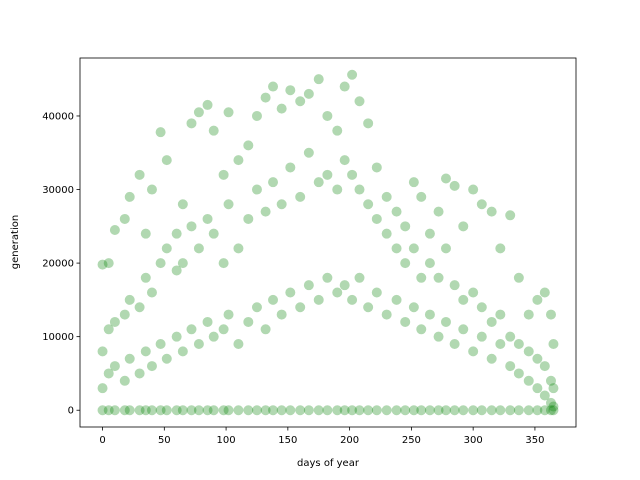 The image size is (640, 480). Describe the element at coordinates (71, 411) in the screenshot. I see `y-tick-label: 0` at that location.